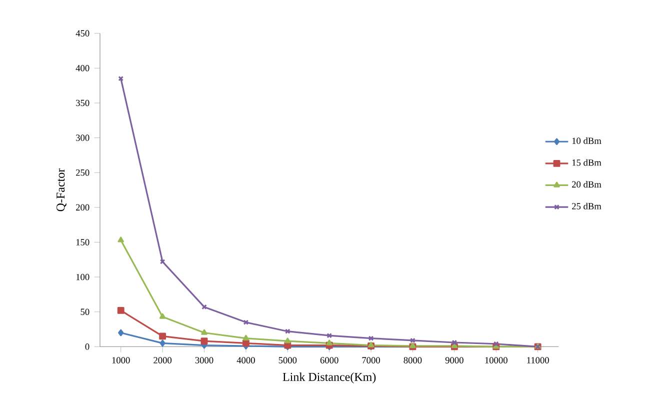 The width and height of the screenshot is (668, 412). I want to click on legend-label: 25 dBm, so click(587, 206).